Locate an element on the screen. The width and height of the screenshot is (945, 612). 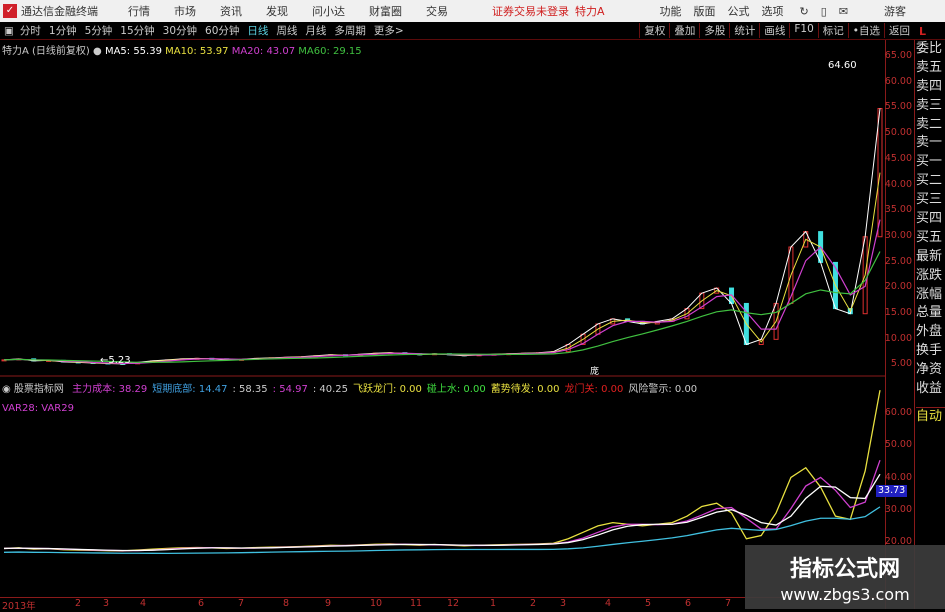
date-label: 12 is located at coordinates (453, 603).